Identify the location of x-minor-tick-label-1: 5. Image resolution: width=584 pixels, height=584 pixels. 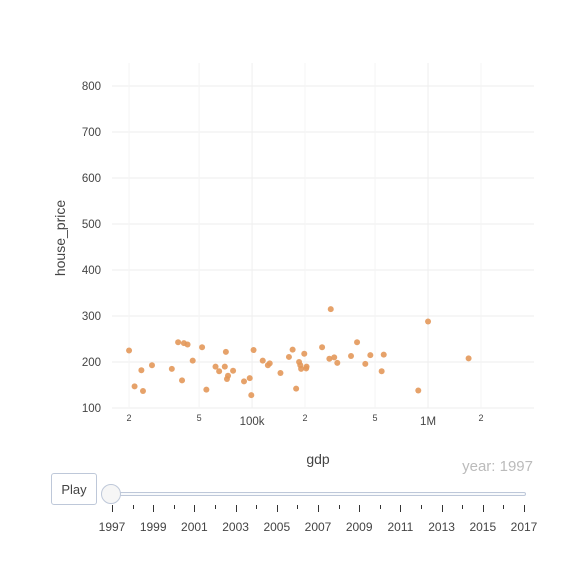
(199, 418).